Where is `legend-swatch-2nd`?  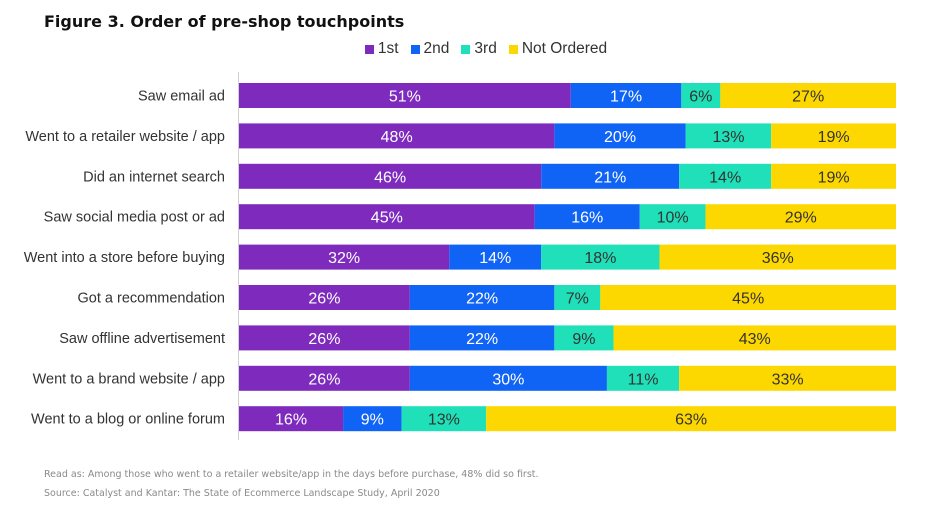 legend-swatch-2nd is located at coordinates (415, 49).